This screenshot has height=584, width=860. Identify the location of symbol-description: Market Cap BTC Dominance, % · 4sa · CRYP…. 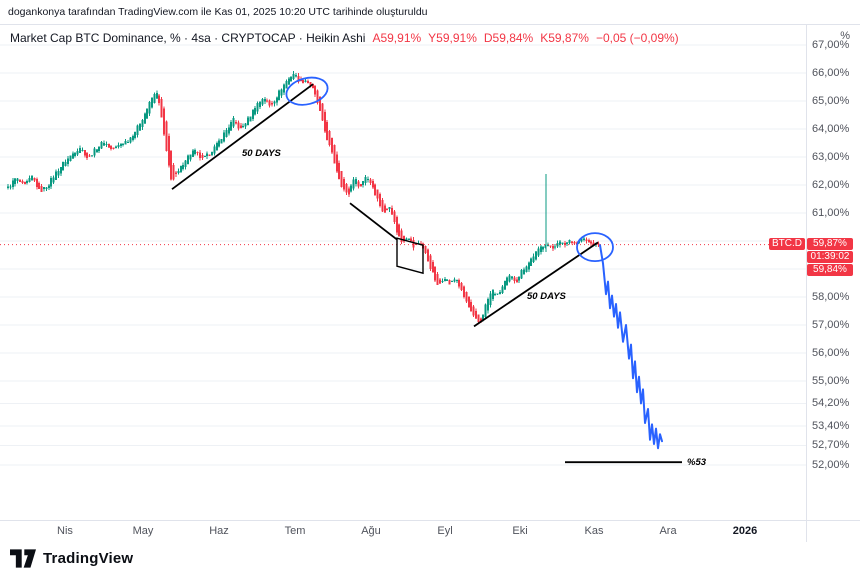
(188, 38).